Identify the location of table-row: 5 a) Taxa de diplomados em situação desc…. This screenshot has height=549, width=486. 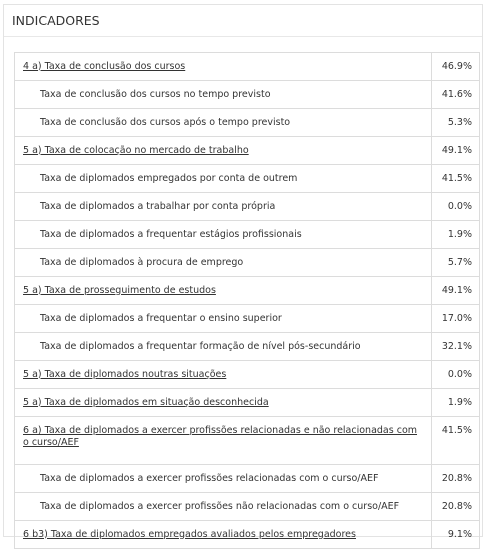
(247, 402).